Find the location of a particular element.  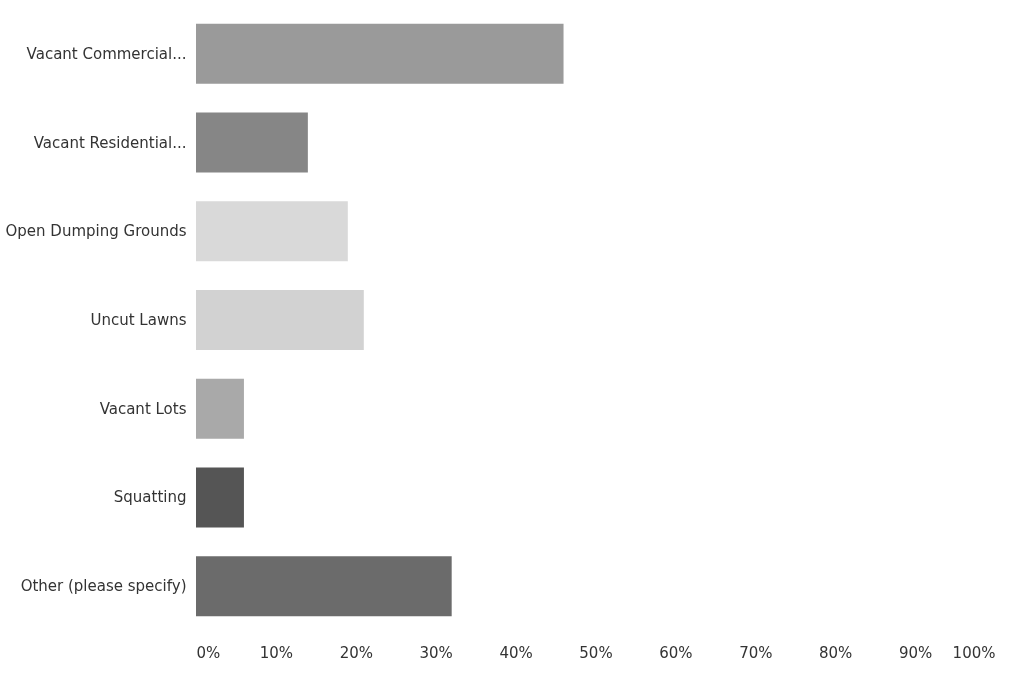

x-tick-label: 60% is located at coordinates (676, 652).